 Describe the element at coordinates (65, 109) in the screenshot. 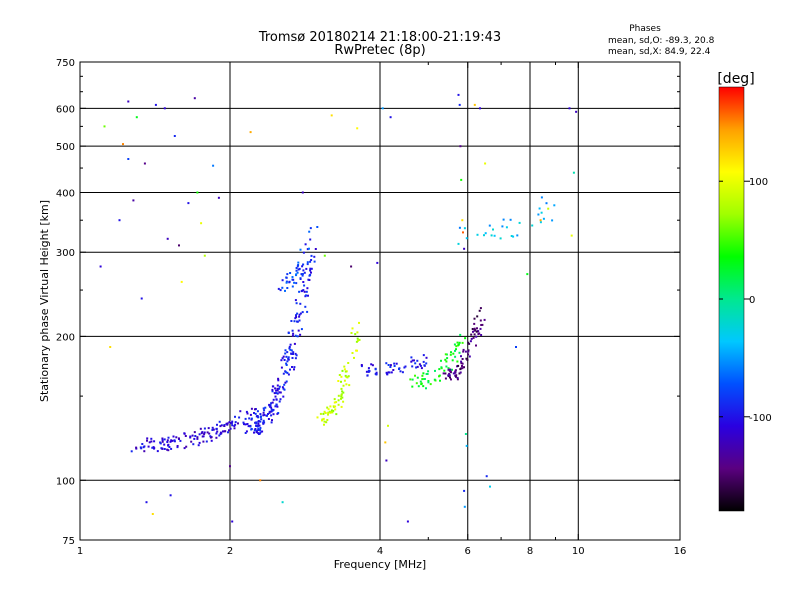

I see `y-tick-label: 600` at that location.